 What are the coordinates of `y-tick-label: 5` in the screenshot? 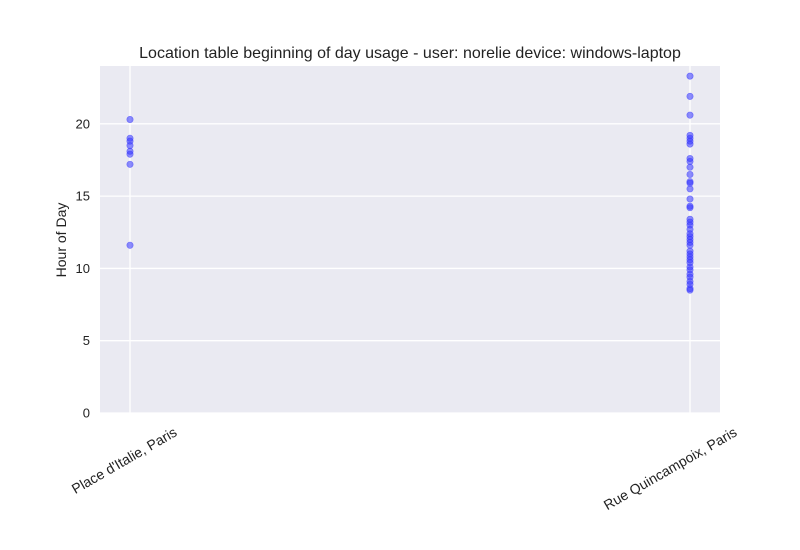 It's located at (86, 340).